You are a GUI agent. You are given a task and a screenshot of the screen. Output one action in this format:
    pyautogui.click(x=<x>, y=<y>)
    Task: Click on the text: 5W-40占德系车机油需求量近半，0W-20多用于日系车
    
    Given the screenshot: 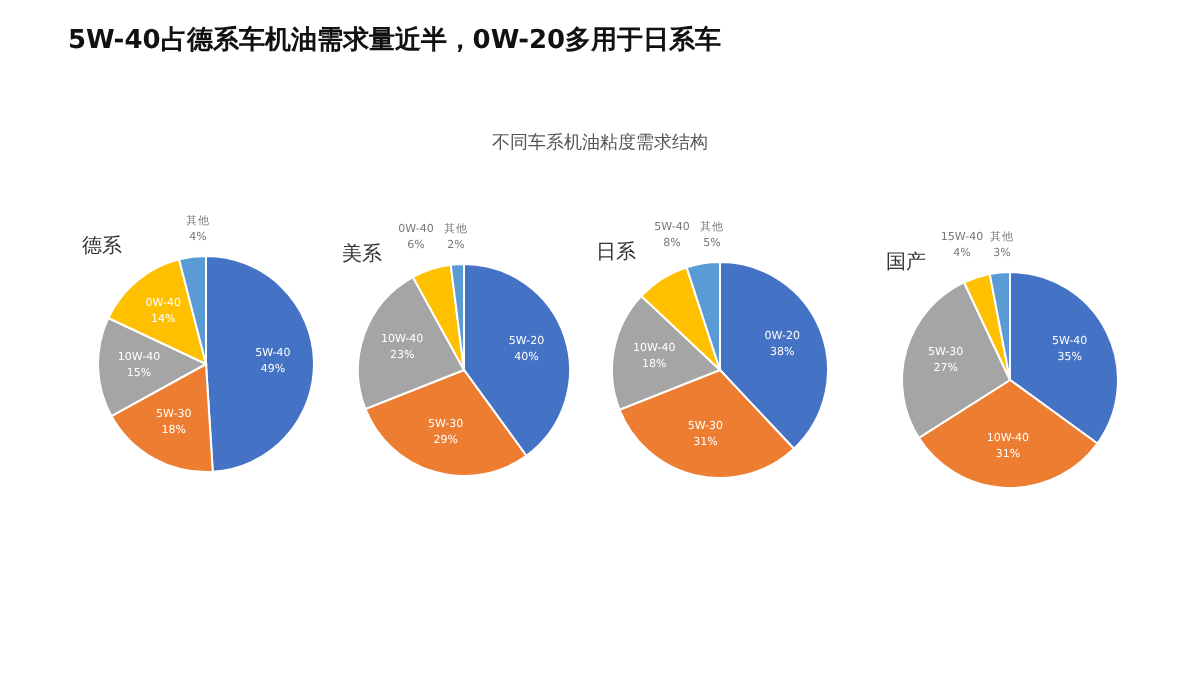 What is the action you would take?
    pyautogui.click(x=395, y=40)
    